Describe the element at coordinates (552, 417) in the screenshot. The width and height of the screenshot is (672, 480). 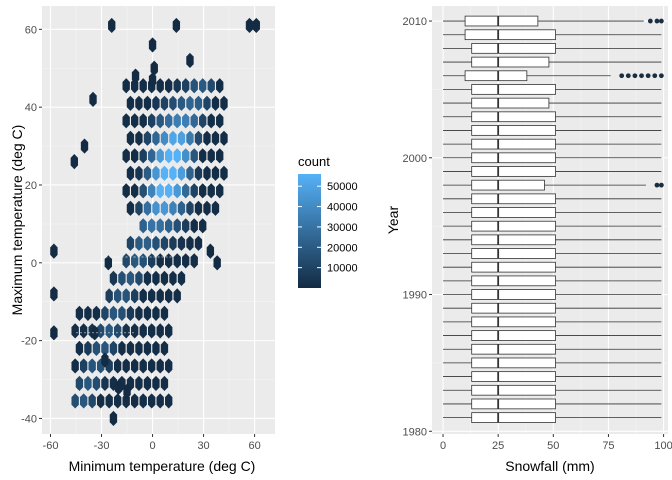
I see `boxplot-box-1981` at that location.